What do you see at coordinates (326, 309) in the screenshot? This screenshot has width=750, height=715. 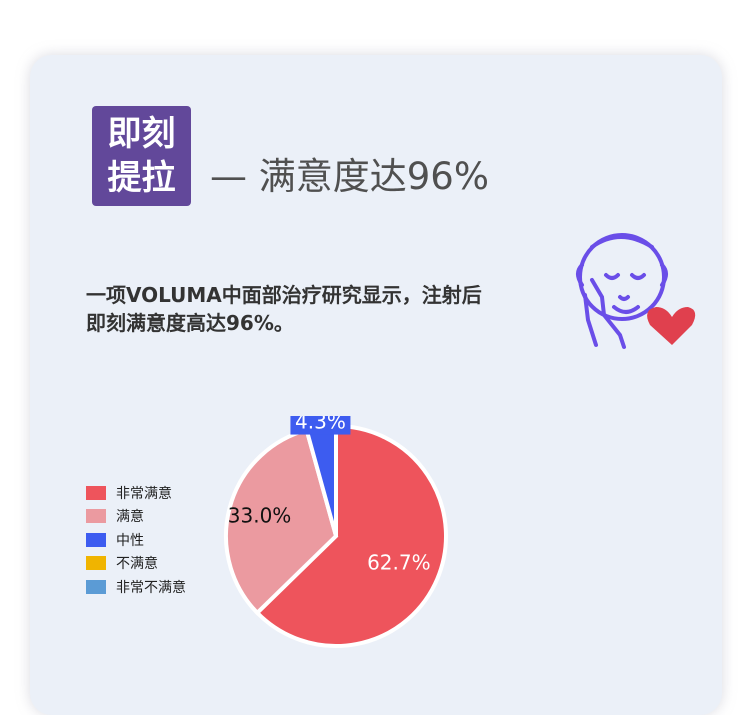 I see `description: 一项VOLUMA中面部治疗研究显示，注射后 即刻满意度高达96%。` at bounding box center [326, 309].